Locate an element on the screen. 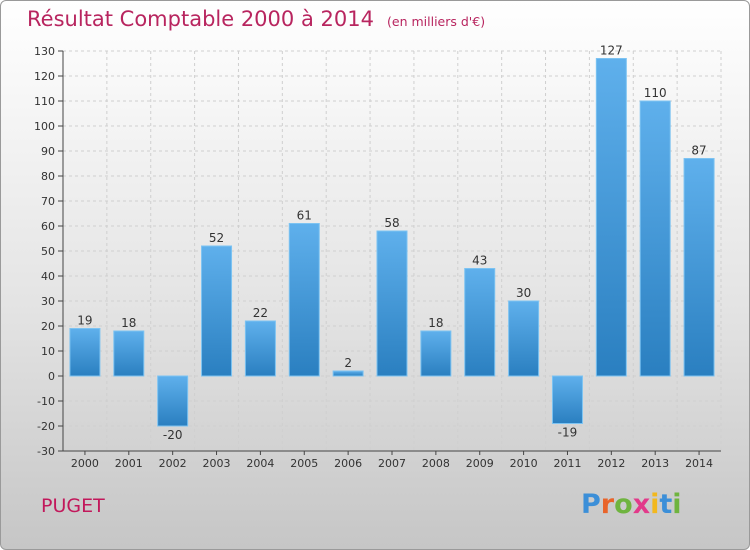 Image resolution: width=750 pixels, height=550 pixels. y-tick-label: 70 is located at coordinates (48, 201).